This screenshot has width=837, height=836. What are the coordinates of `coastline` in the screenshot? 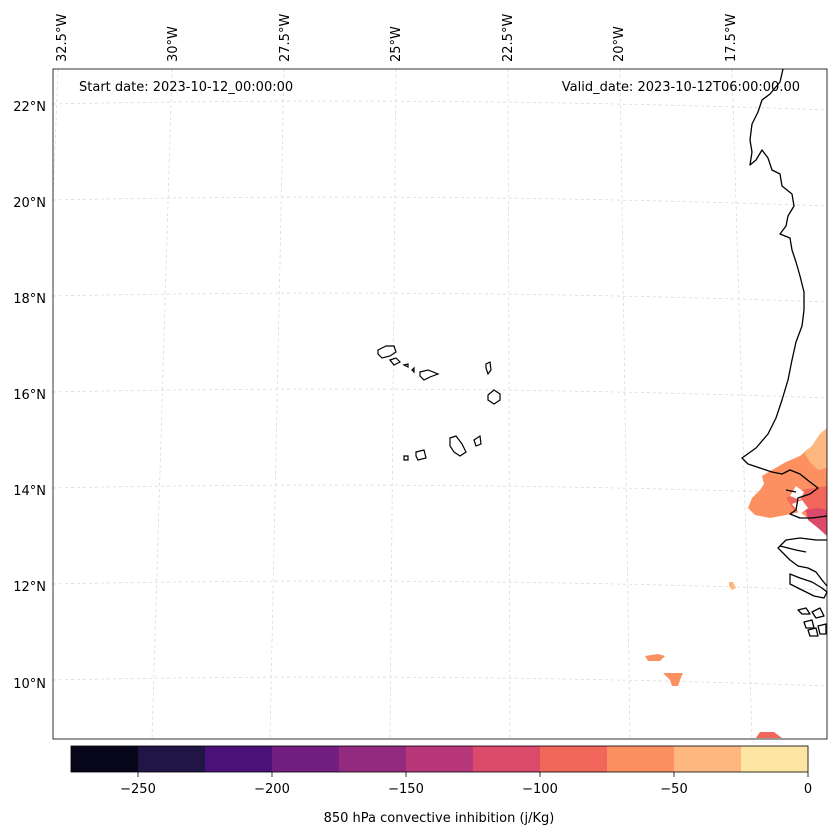 It's located at (784, 352).